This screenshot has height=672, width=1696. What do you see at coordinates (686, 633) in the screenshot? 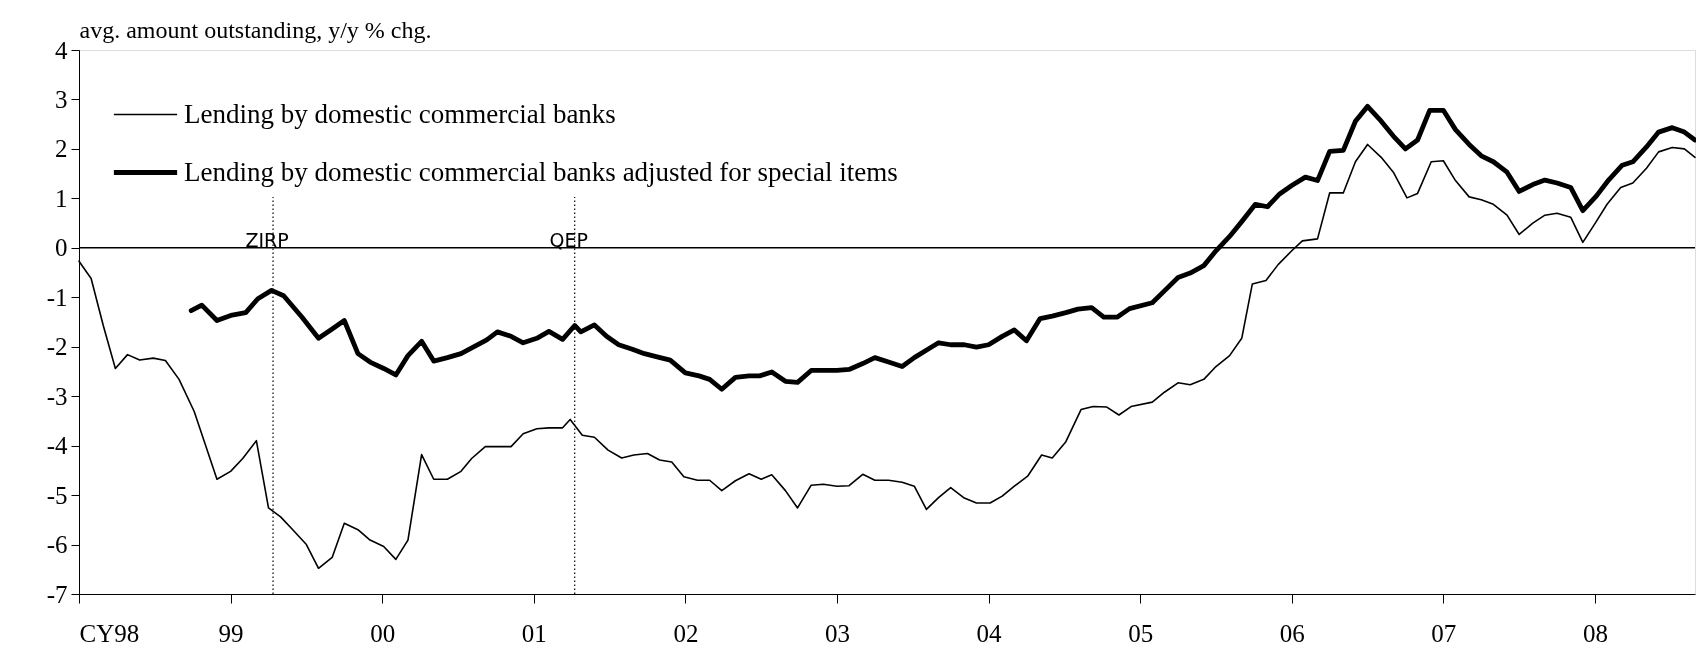
I see `x-tick-label: 02` at bounding box center [686, 633].